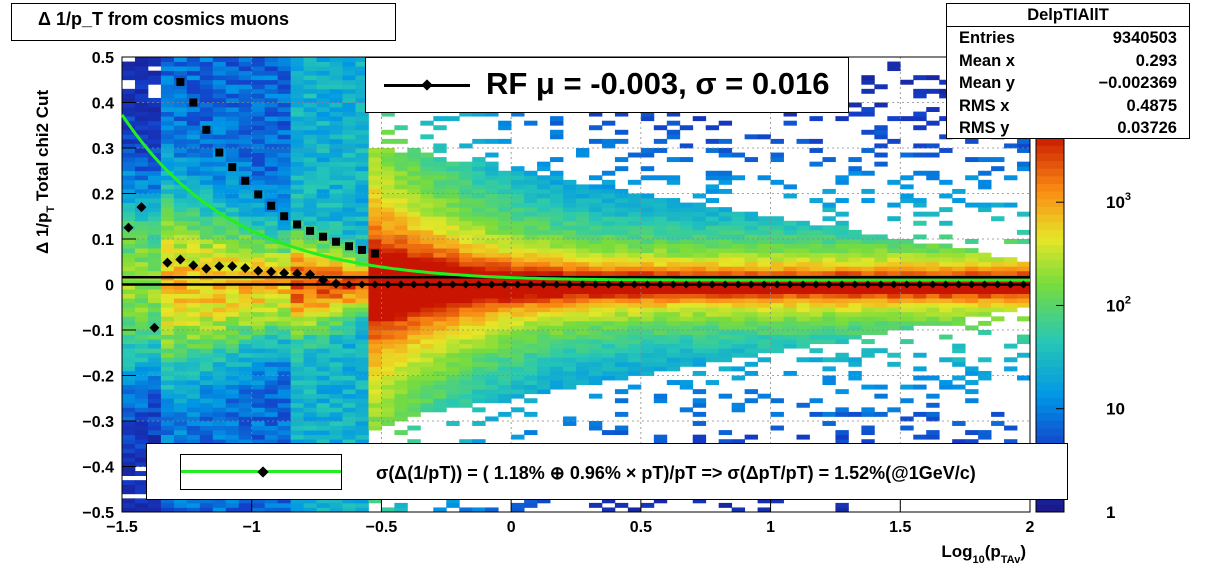 This screenshot has width=1214, height=568. What do you see at coordinates (1137, 83) in the screenshot?
I see `stats-value: −0.002369` at bounding box center [1137, 83].